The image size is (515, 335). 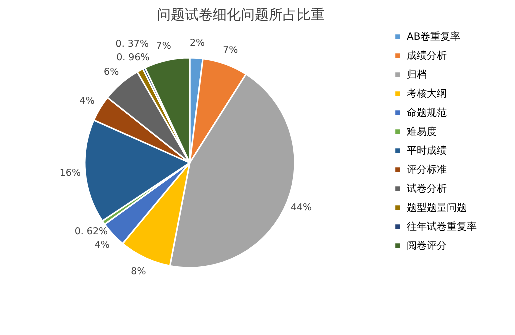 What do you see at coordinates (427, 246) in the screenshot?
I see `legend-label: 阅卷评分` at bounding box center [427, 246].